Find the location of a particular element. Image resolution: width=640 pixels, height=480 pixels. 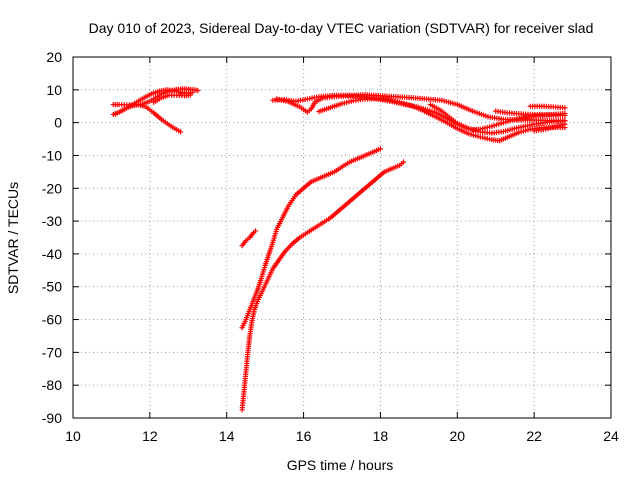

x-tick-label: 22 is located at coordinates (534, 436).